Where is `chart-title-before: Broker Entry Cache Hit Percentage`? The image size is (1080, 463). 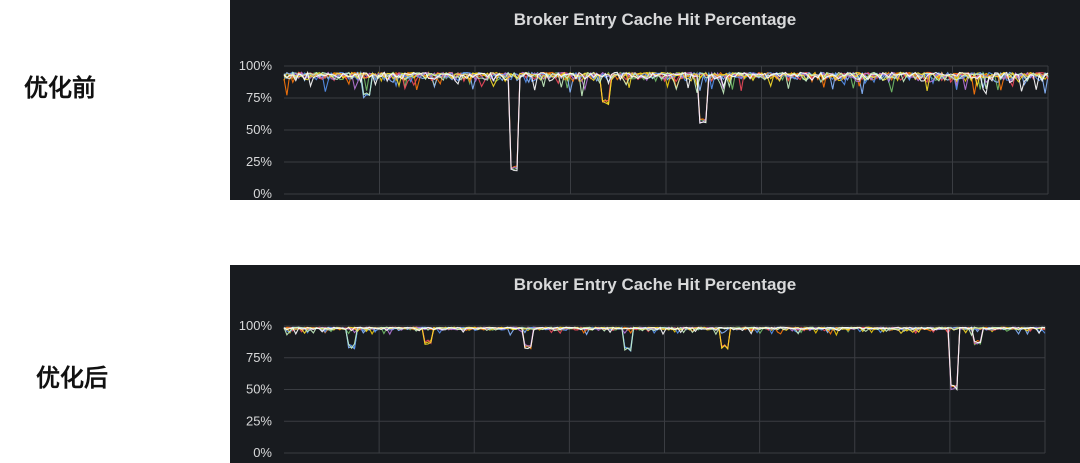
chart-title-before: Broker Entry Cache Hit Percentage is located at coordinates (655, 19).